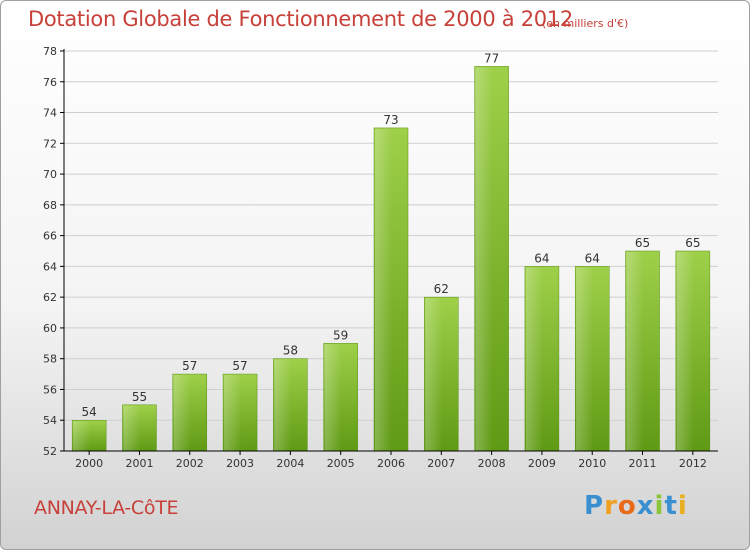 The height and width of the screenshot is (550, 750). I want to click on x-tick-label: 2003, so click(240, 463).